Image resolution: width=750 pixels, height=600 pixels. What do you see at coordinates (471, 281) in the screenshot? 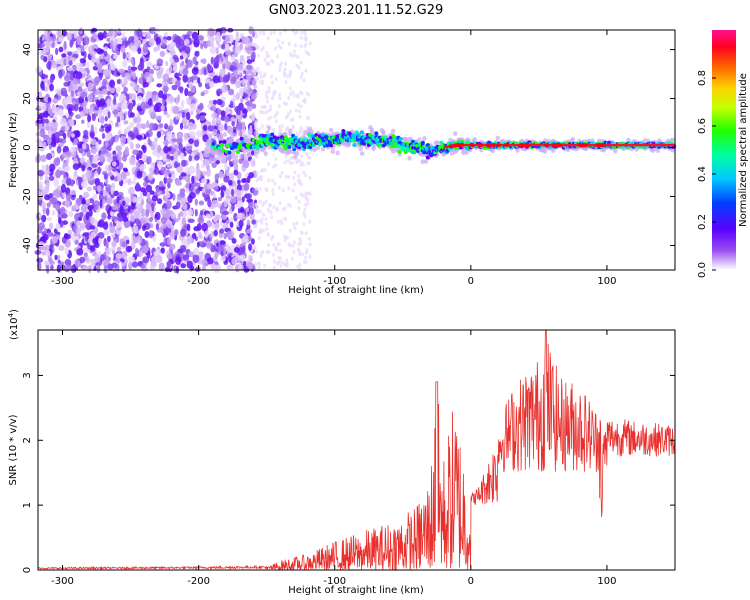
I see `x-tick-label: 0` at bounding box center [471, 281].